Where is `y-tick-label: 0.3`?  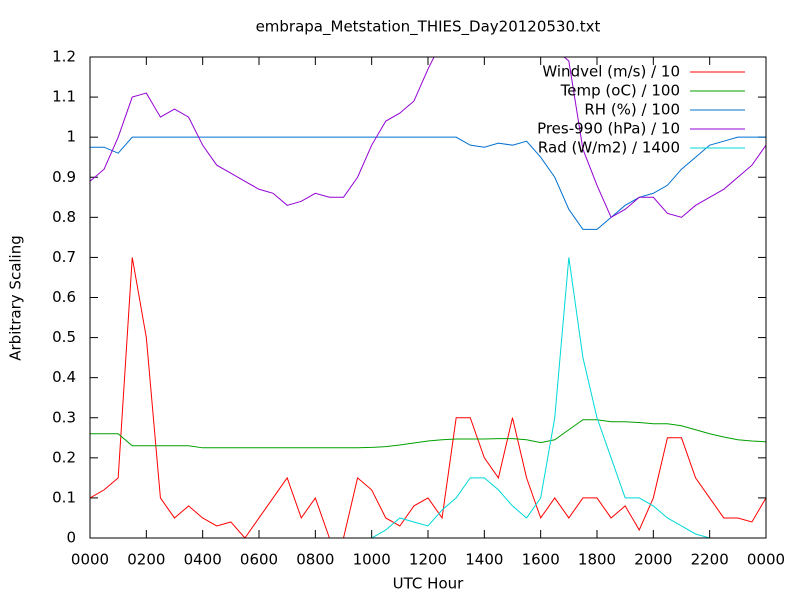 y-tick-label: 0.3 is located at coordinates (64, 417).